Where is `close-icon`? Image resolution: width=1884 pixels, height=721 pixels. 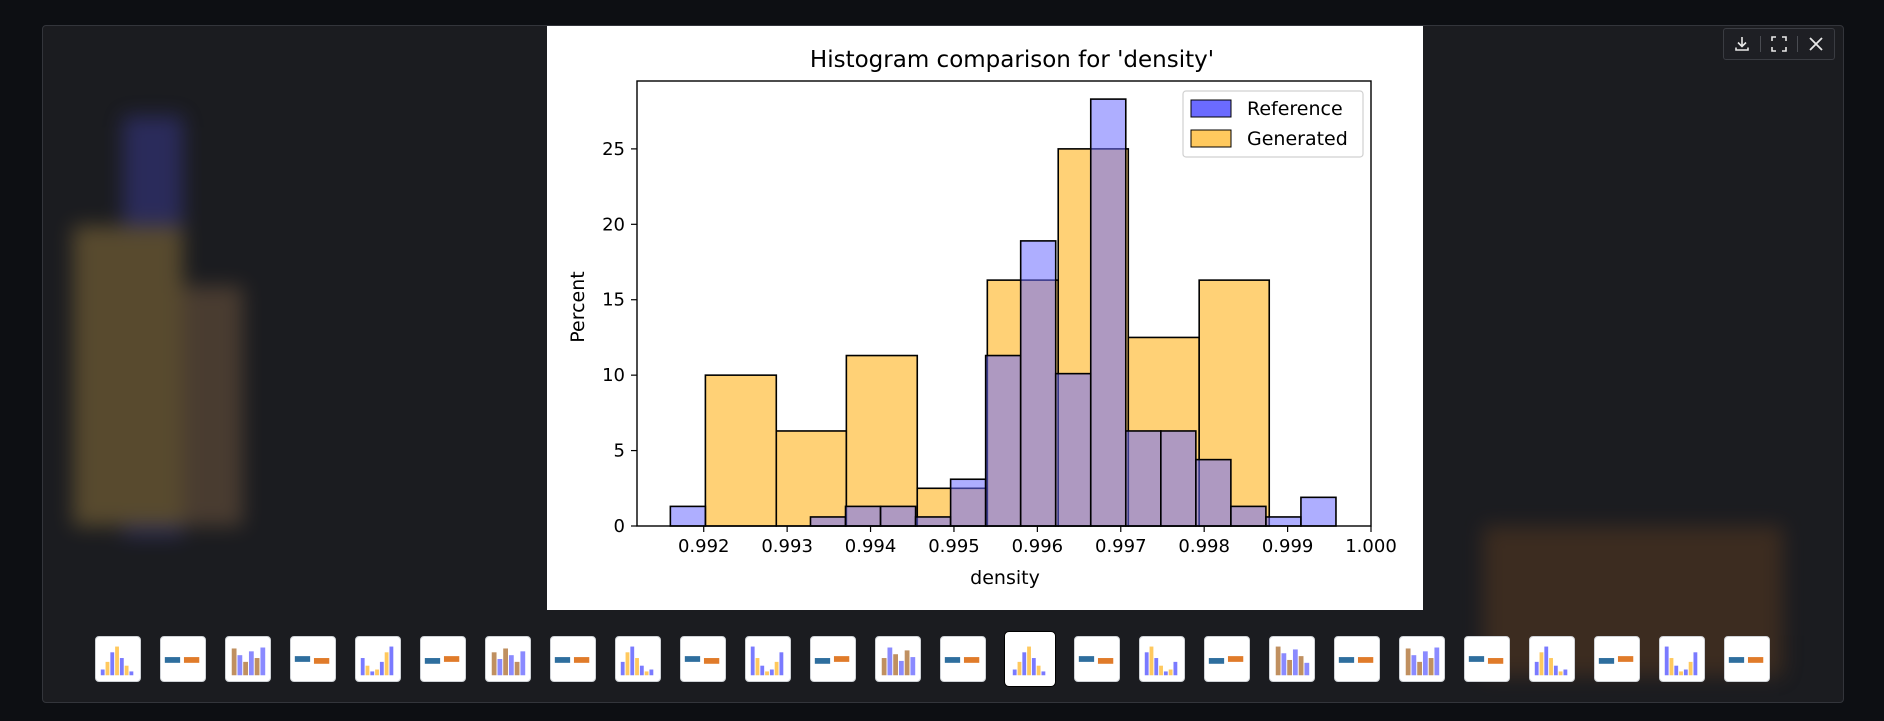
close-icon is located at coordinates (1816, 44).